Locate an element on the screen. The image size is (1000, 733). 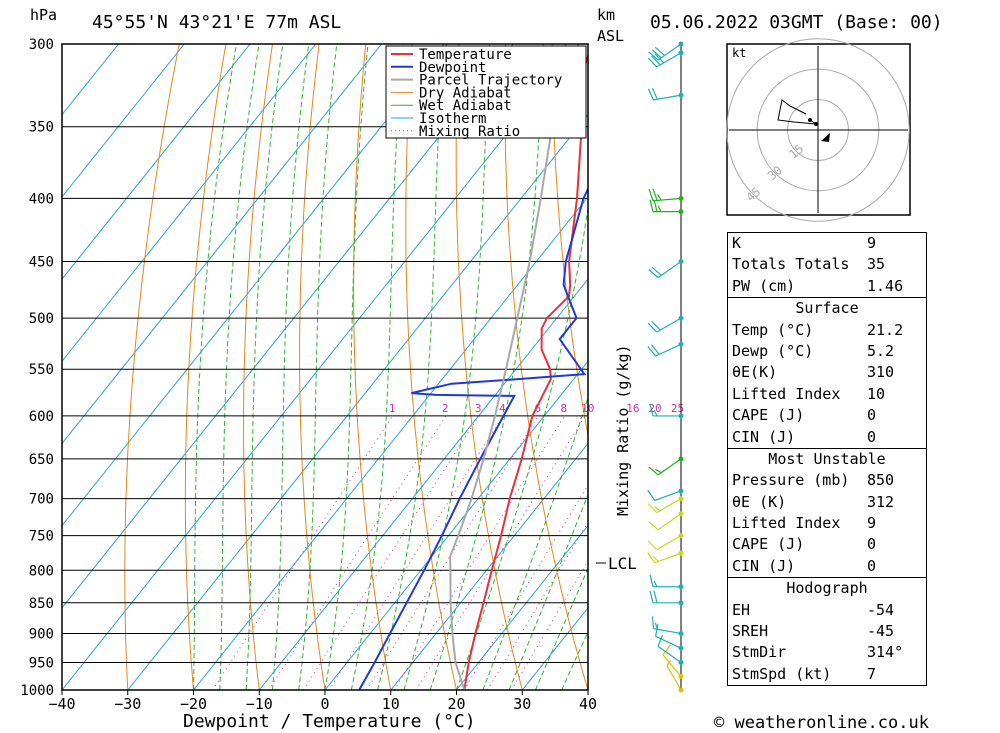
index-row: Lifted Index 10 is located at coordinates (809, 393).